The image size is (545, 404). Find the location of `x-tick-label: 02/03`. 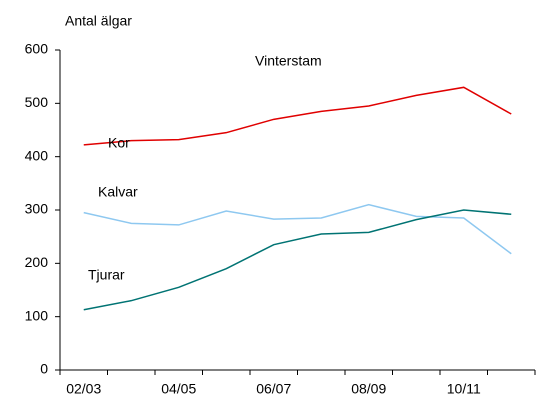

x-tick-label: 02/03 is located at coordinates (83, 389).